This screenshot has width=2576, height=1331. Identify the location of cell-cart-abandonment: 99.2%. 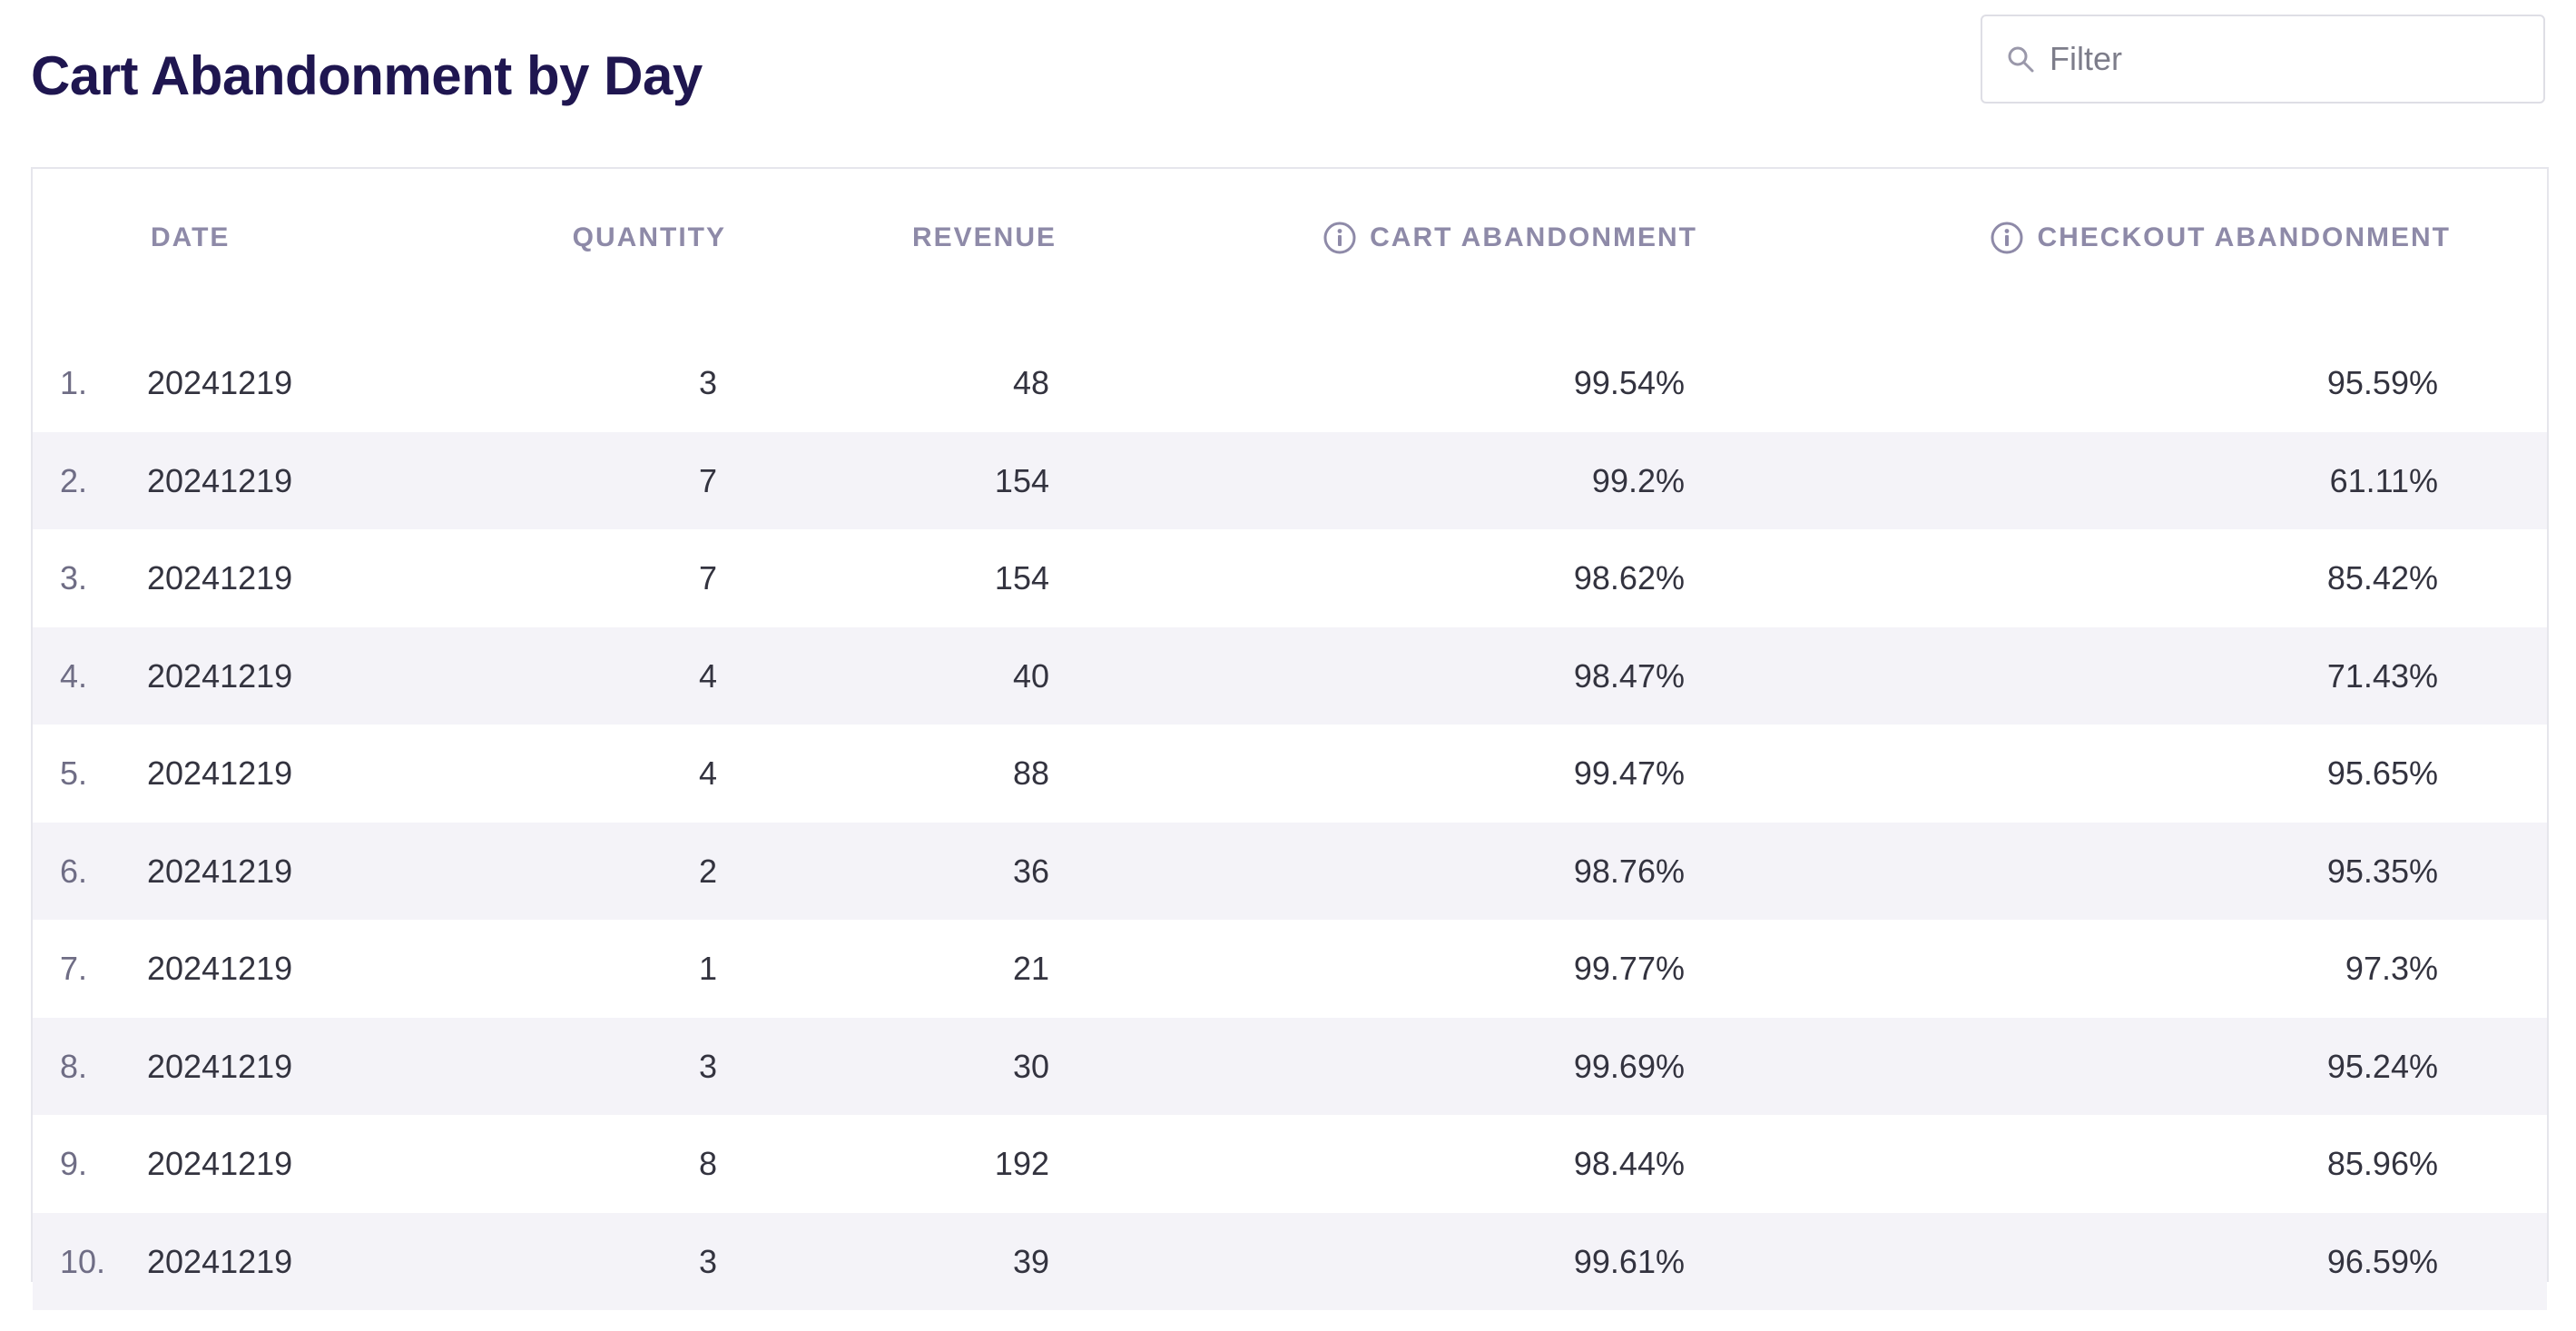
(1638, 480).